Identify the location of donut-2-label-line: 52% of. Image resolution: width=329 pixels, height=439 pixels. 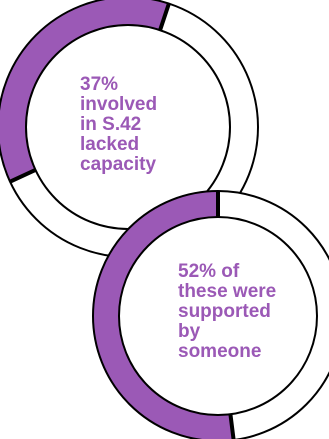
(209, 271).